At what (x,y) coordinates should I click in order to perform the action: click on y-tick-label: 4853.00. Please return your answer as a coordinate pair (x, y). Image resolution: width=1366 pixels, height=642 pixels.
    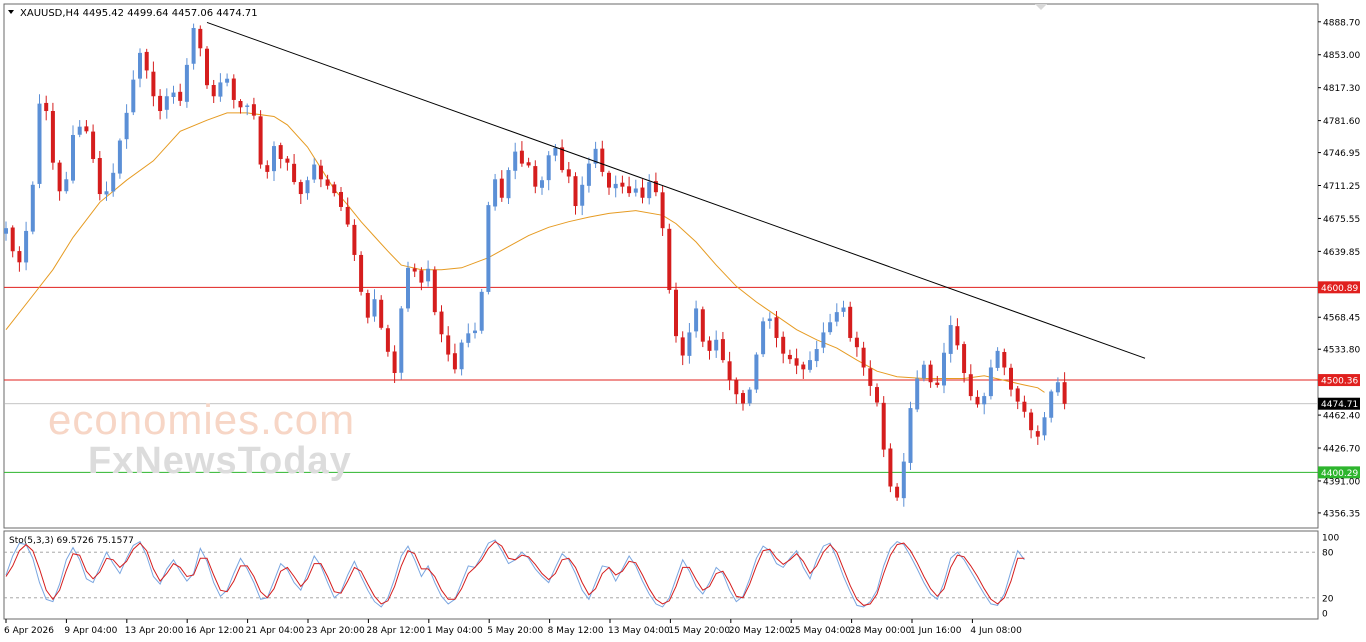
    Looking at the image, I should click on (1341, 56).